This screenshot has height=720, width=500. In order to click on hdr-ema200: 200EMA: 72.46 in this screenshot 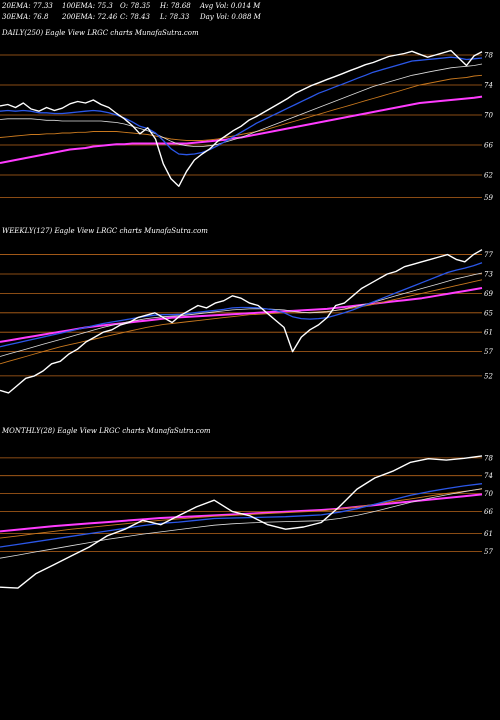, I will do `click(90, 17)`.